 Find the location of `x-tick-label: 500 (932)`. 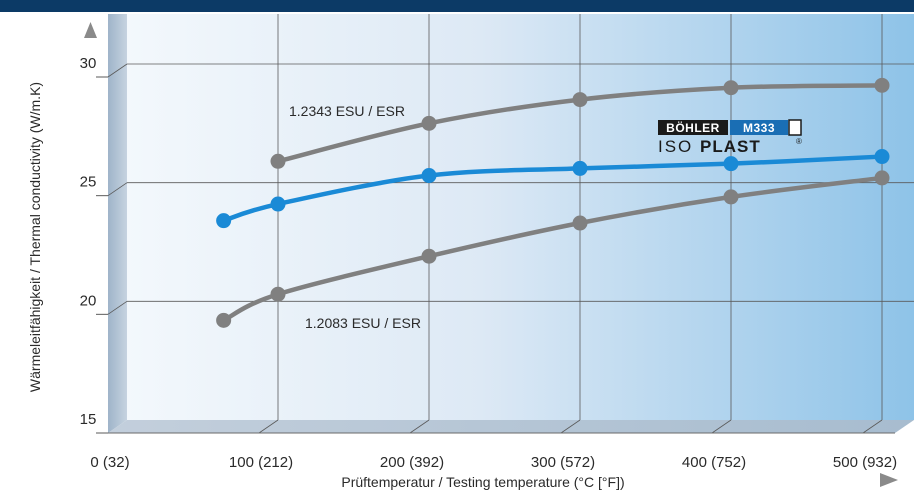

x-tick-label: 500 (932) is located at coordinates (865, 462).